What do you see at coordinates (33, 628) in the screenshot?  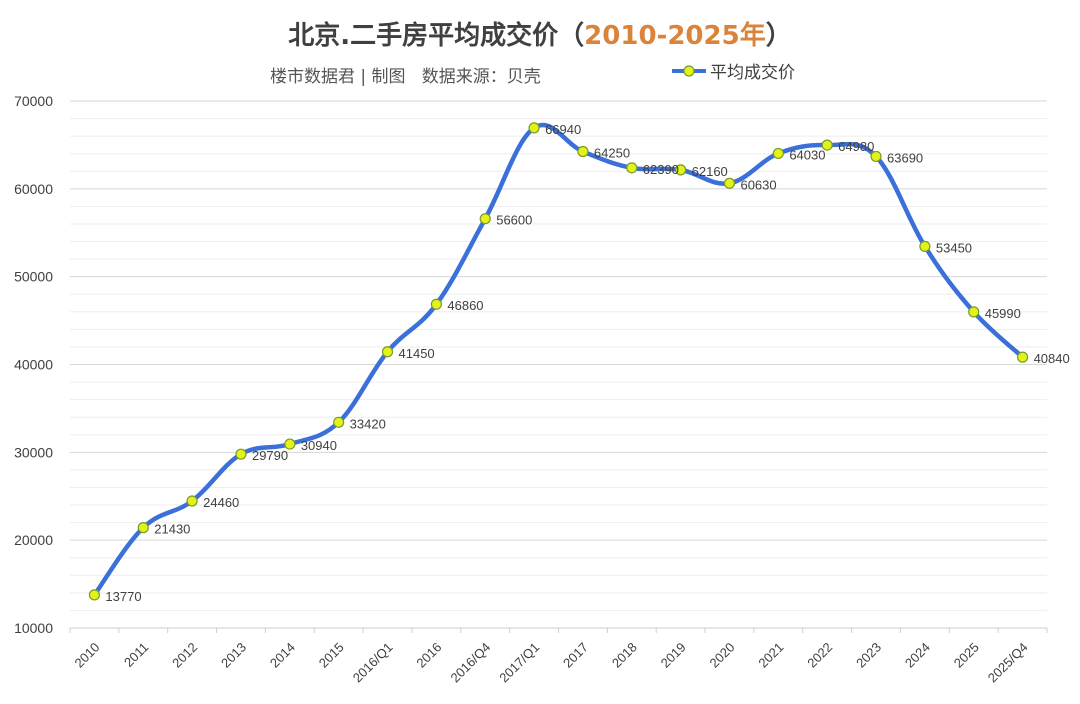 I see `y-tick-label: 10000` at bounding box center [33, 628].